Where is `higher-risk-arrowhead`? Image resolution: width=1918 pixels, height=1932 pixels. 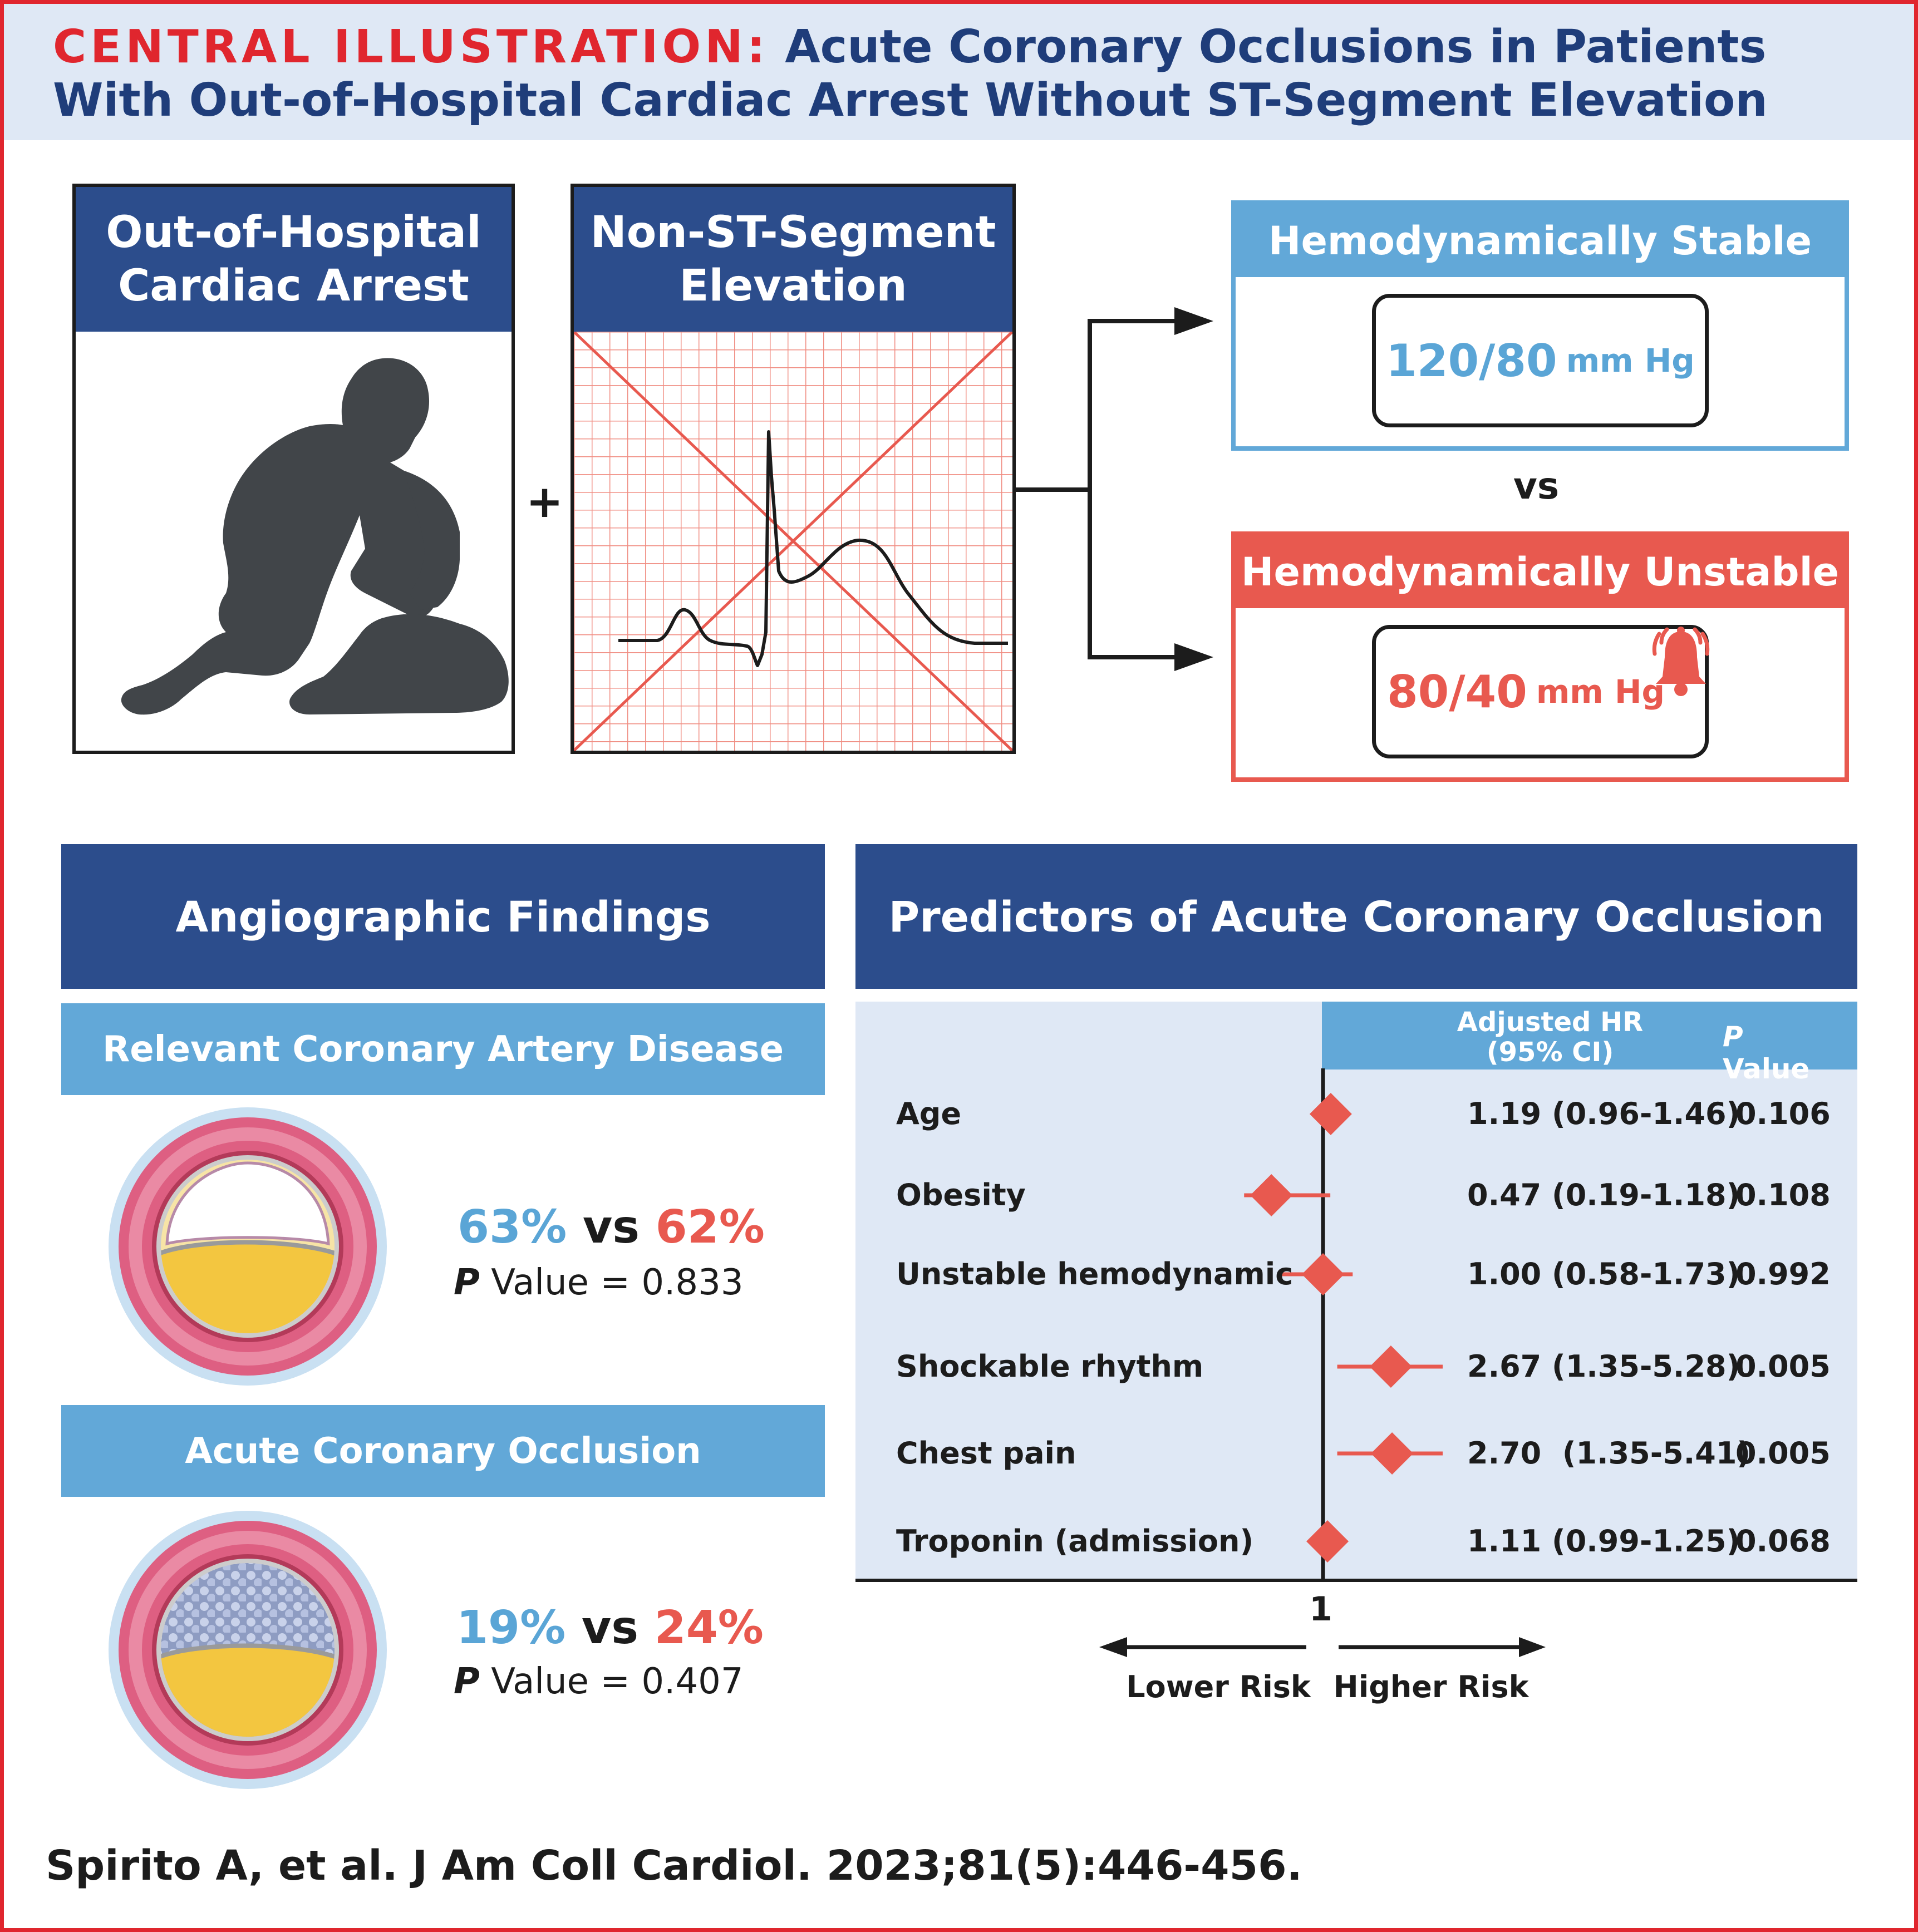 higher-risk-arrowhead is located at coordinates (1532, 1647).